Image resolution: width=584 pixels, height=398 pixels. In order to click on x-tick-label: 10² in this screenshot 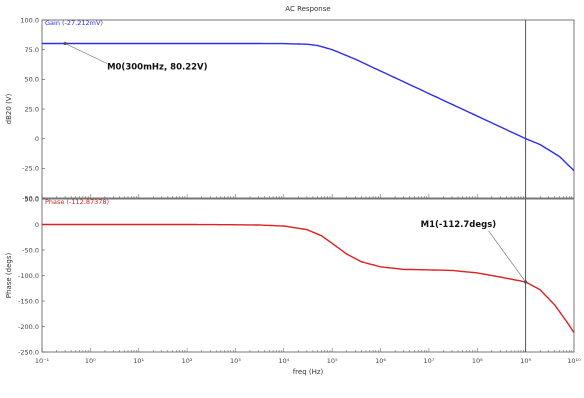, I will do `click(187, 361)`.